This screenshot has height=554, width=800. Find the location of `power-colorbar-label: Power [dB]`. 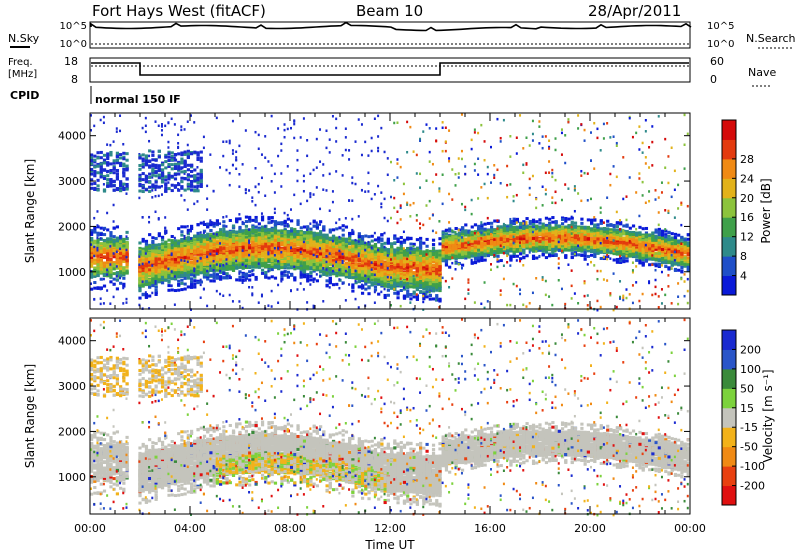

power-colorbar-label: Power [dB] is located at coordinates (766, 210).